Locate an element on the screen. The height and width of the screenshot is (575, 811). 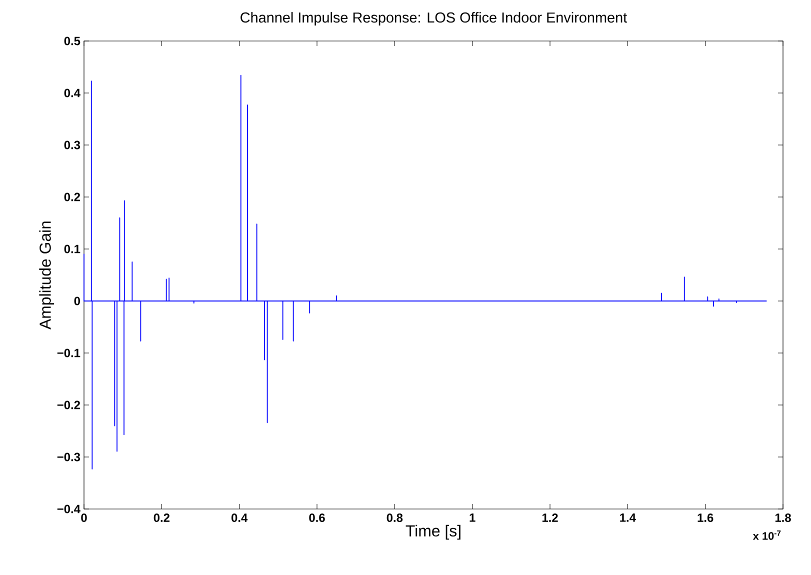
y-tick-label: 0 is located at coordinates (77, 301).